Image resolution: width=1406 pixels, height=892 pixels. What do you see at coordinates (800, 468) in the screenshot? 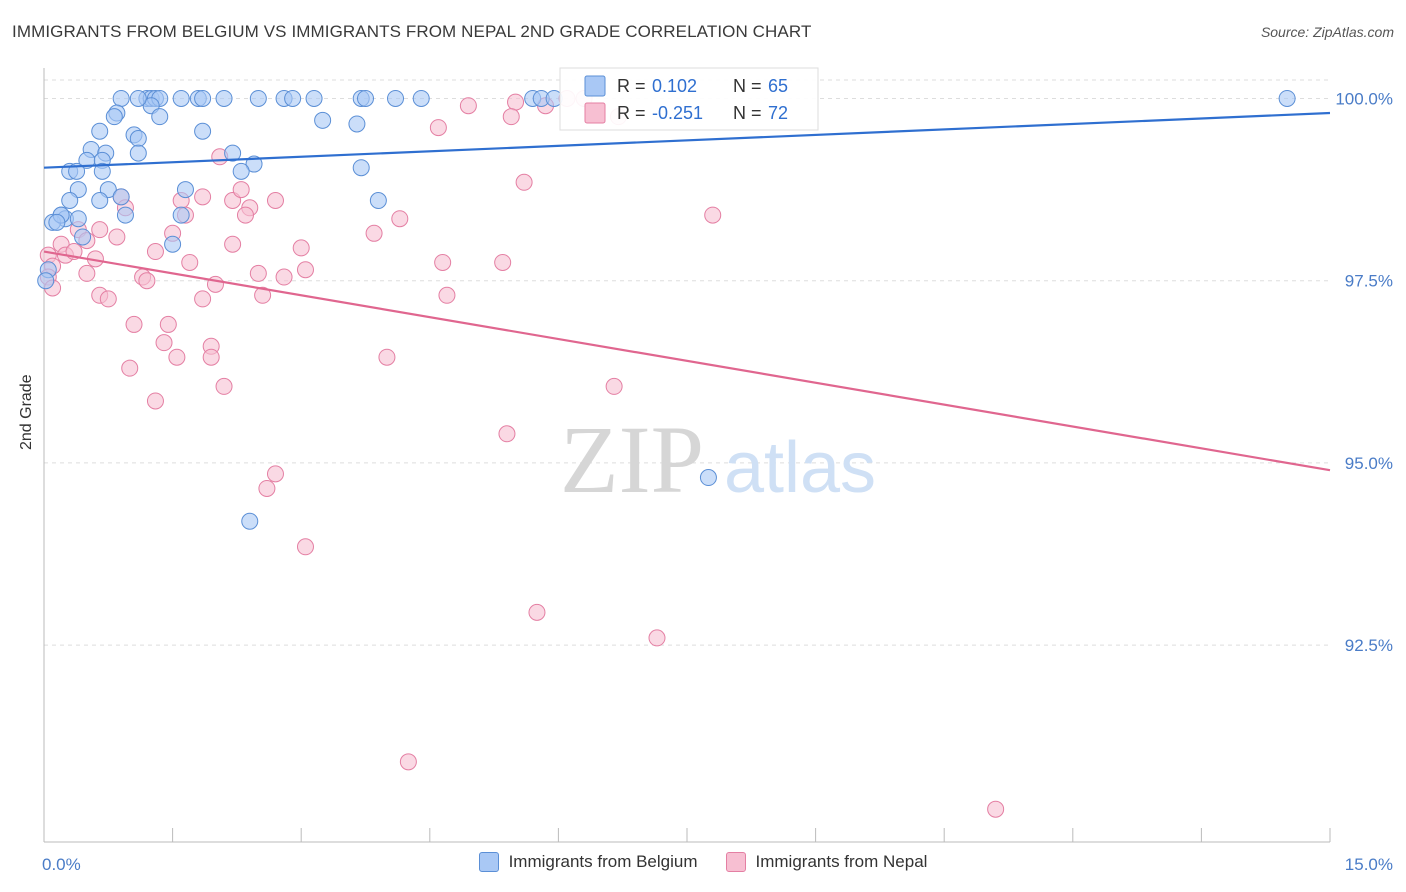
I see `watermark-atlas: atlas` at bounding box center [800, 468].